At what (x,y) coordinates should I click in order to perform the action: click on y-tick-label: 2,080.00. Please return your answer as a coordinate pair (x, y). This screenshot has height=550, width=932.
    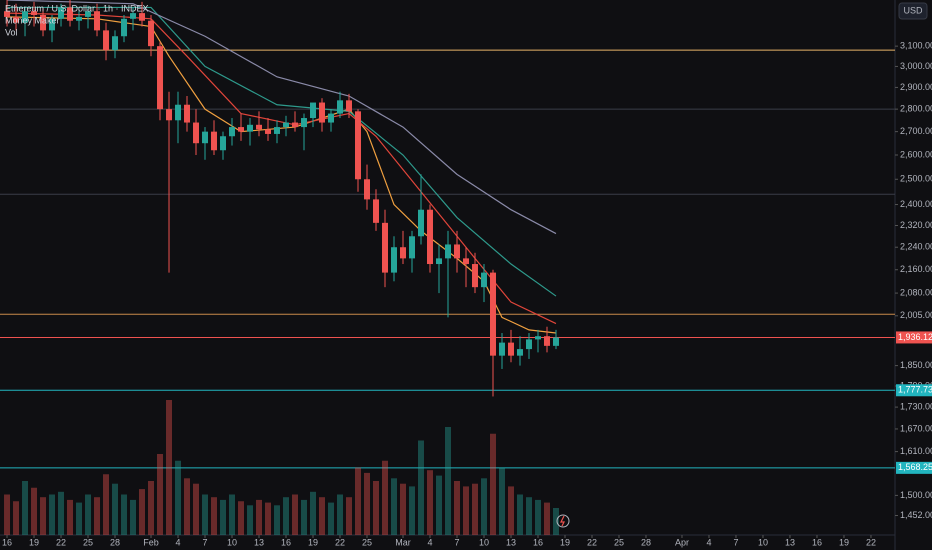
    Looking at the image, I should click on (916, 292).